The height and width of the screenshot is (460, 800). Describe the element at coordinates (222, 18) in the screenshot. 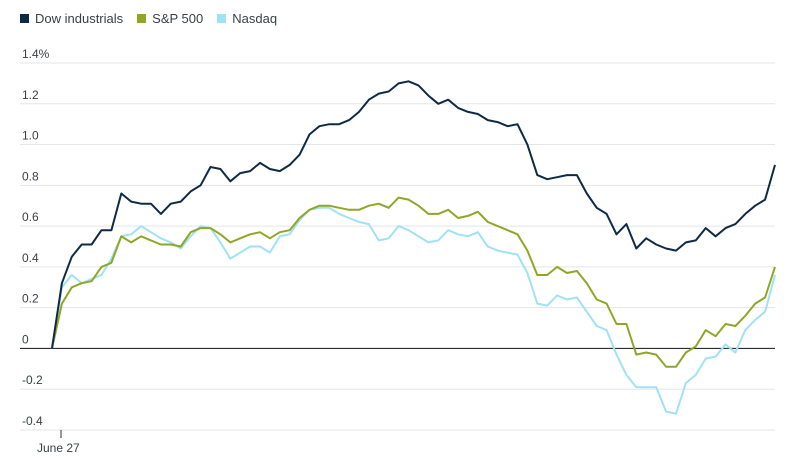

I see `legend-swatch-nasdaq` at that location.